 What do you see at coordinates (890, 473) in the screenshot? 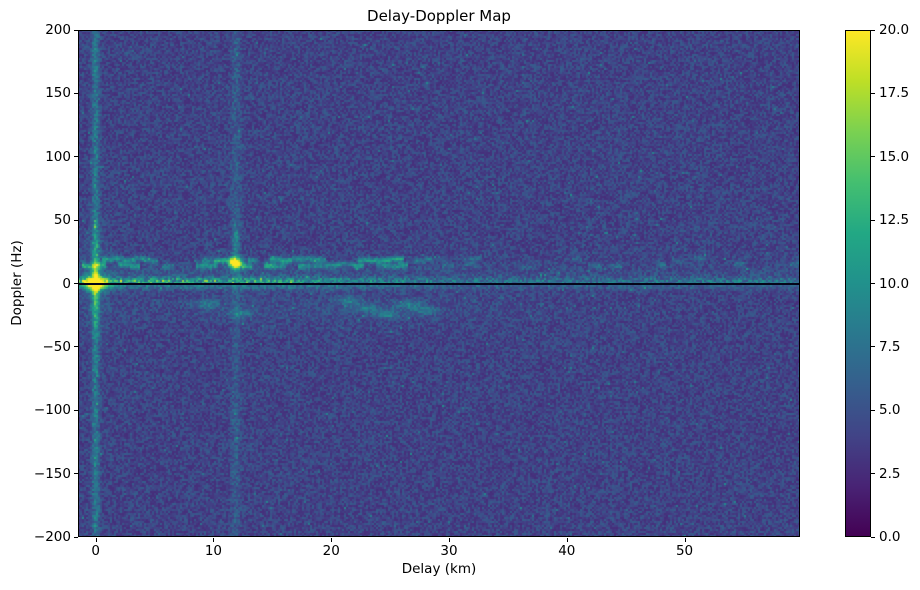
I see `colorbar-tick-label: 2.5` at bounding box center [890, 473].